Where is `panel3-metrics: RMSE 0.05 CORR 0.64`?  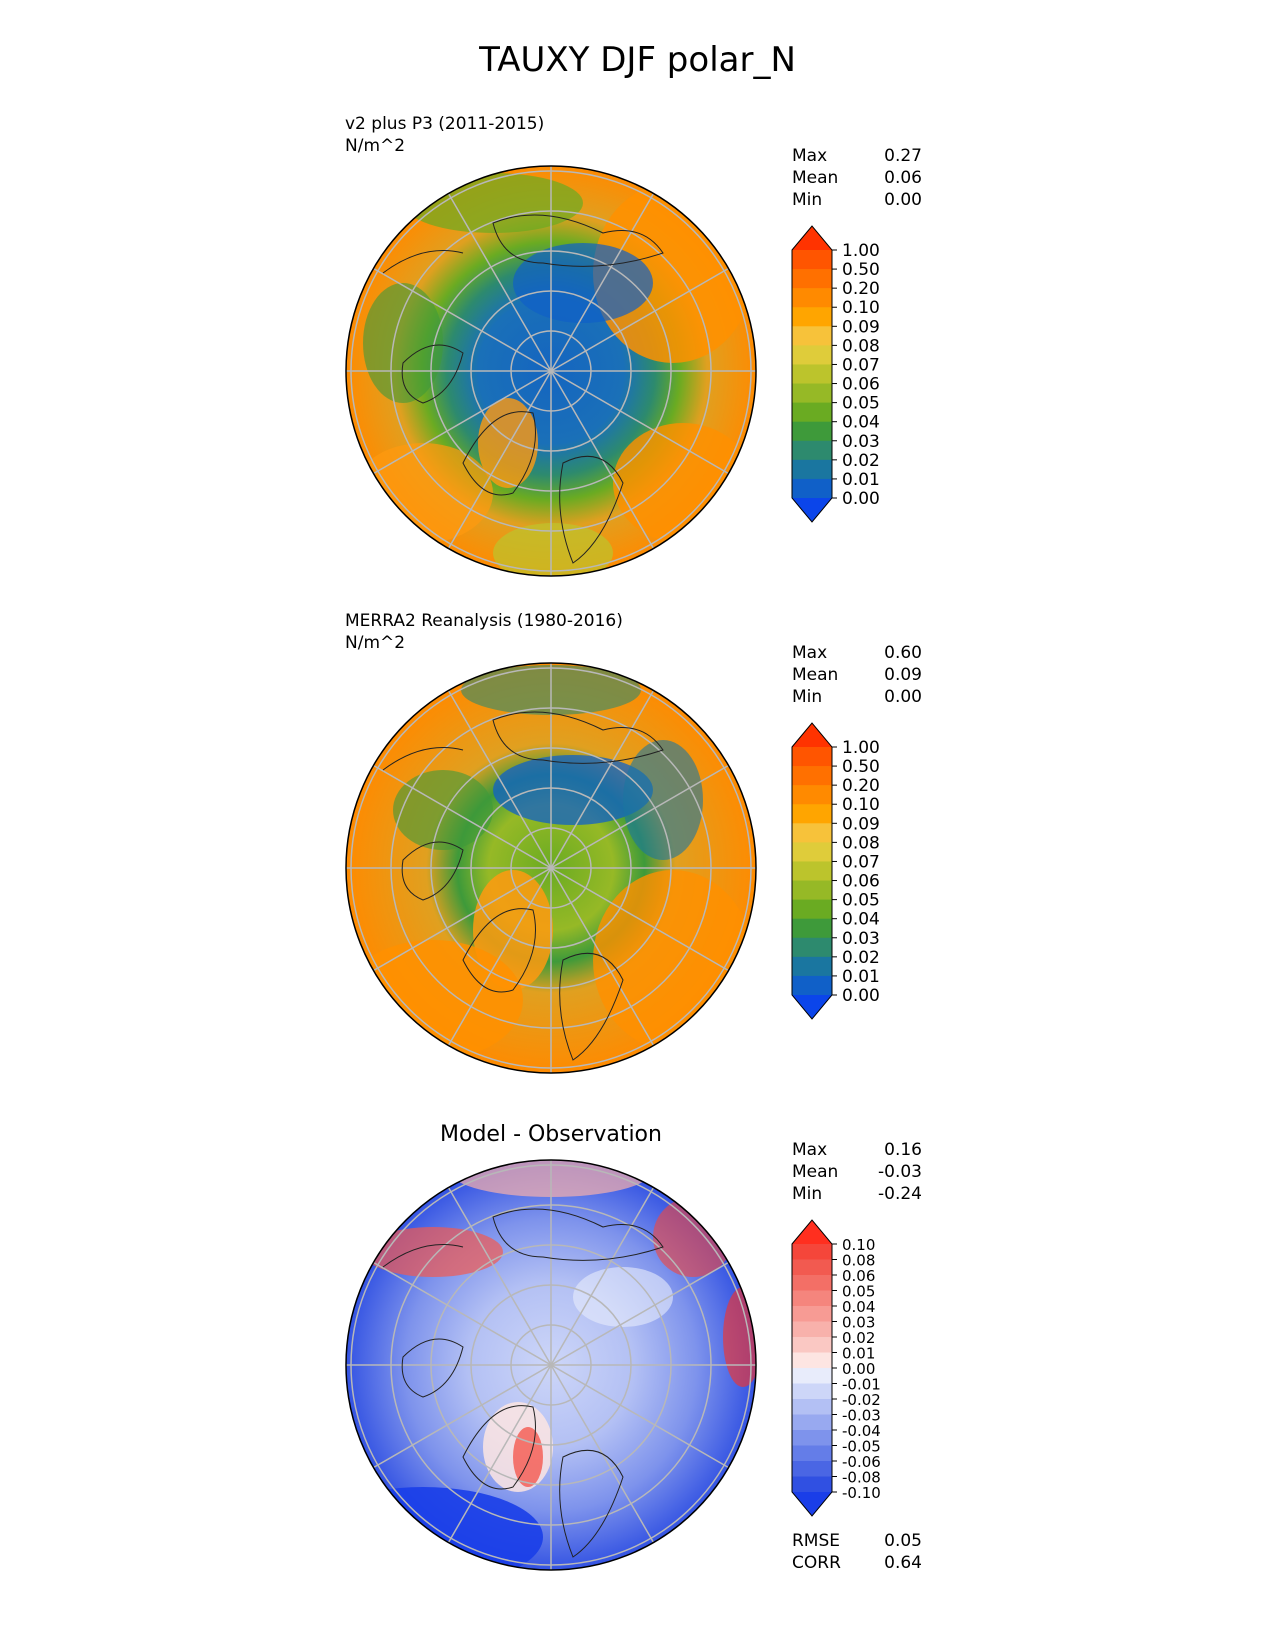 panel3-metrics: RMSE 0.05 CORR 0.64 is located at coordinates (857, 1552).